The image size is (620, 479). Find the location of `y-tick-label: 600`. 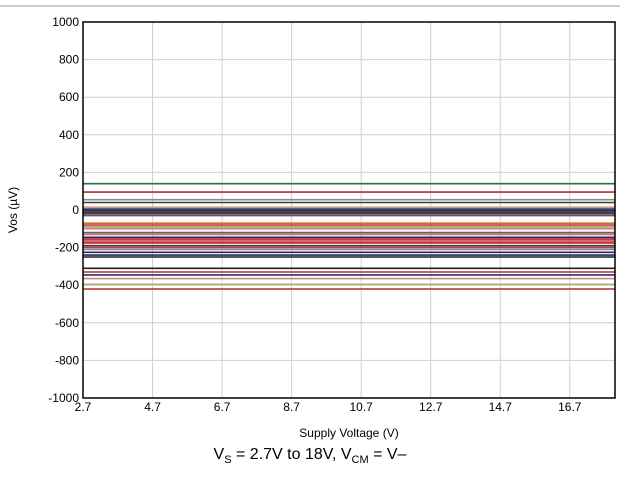

y-tick-label: 600 is located at coordinates (69, 97).